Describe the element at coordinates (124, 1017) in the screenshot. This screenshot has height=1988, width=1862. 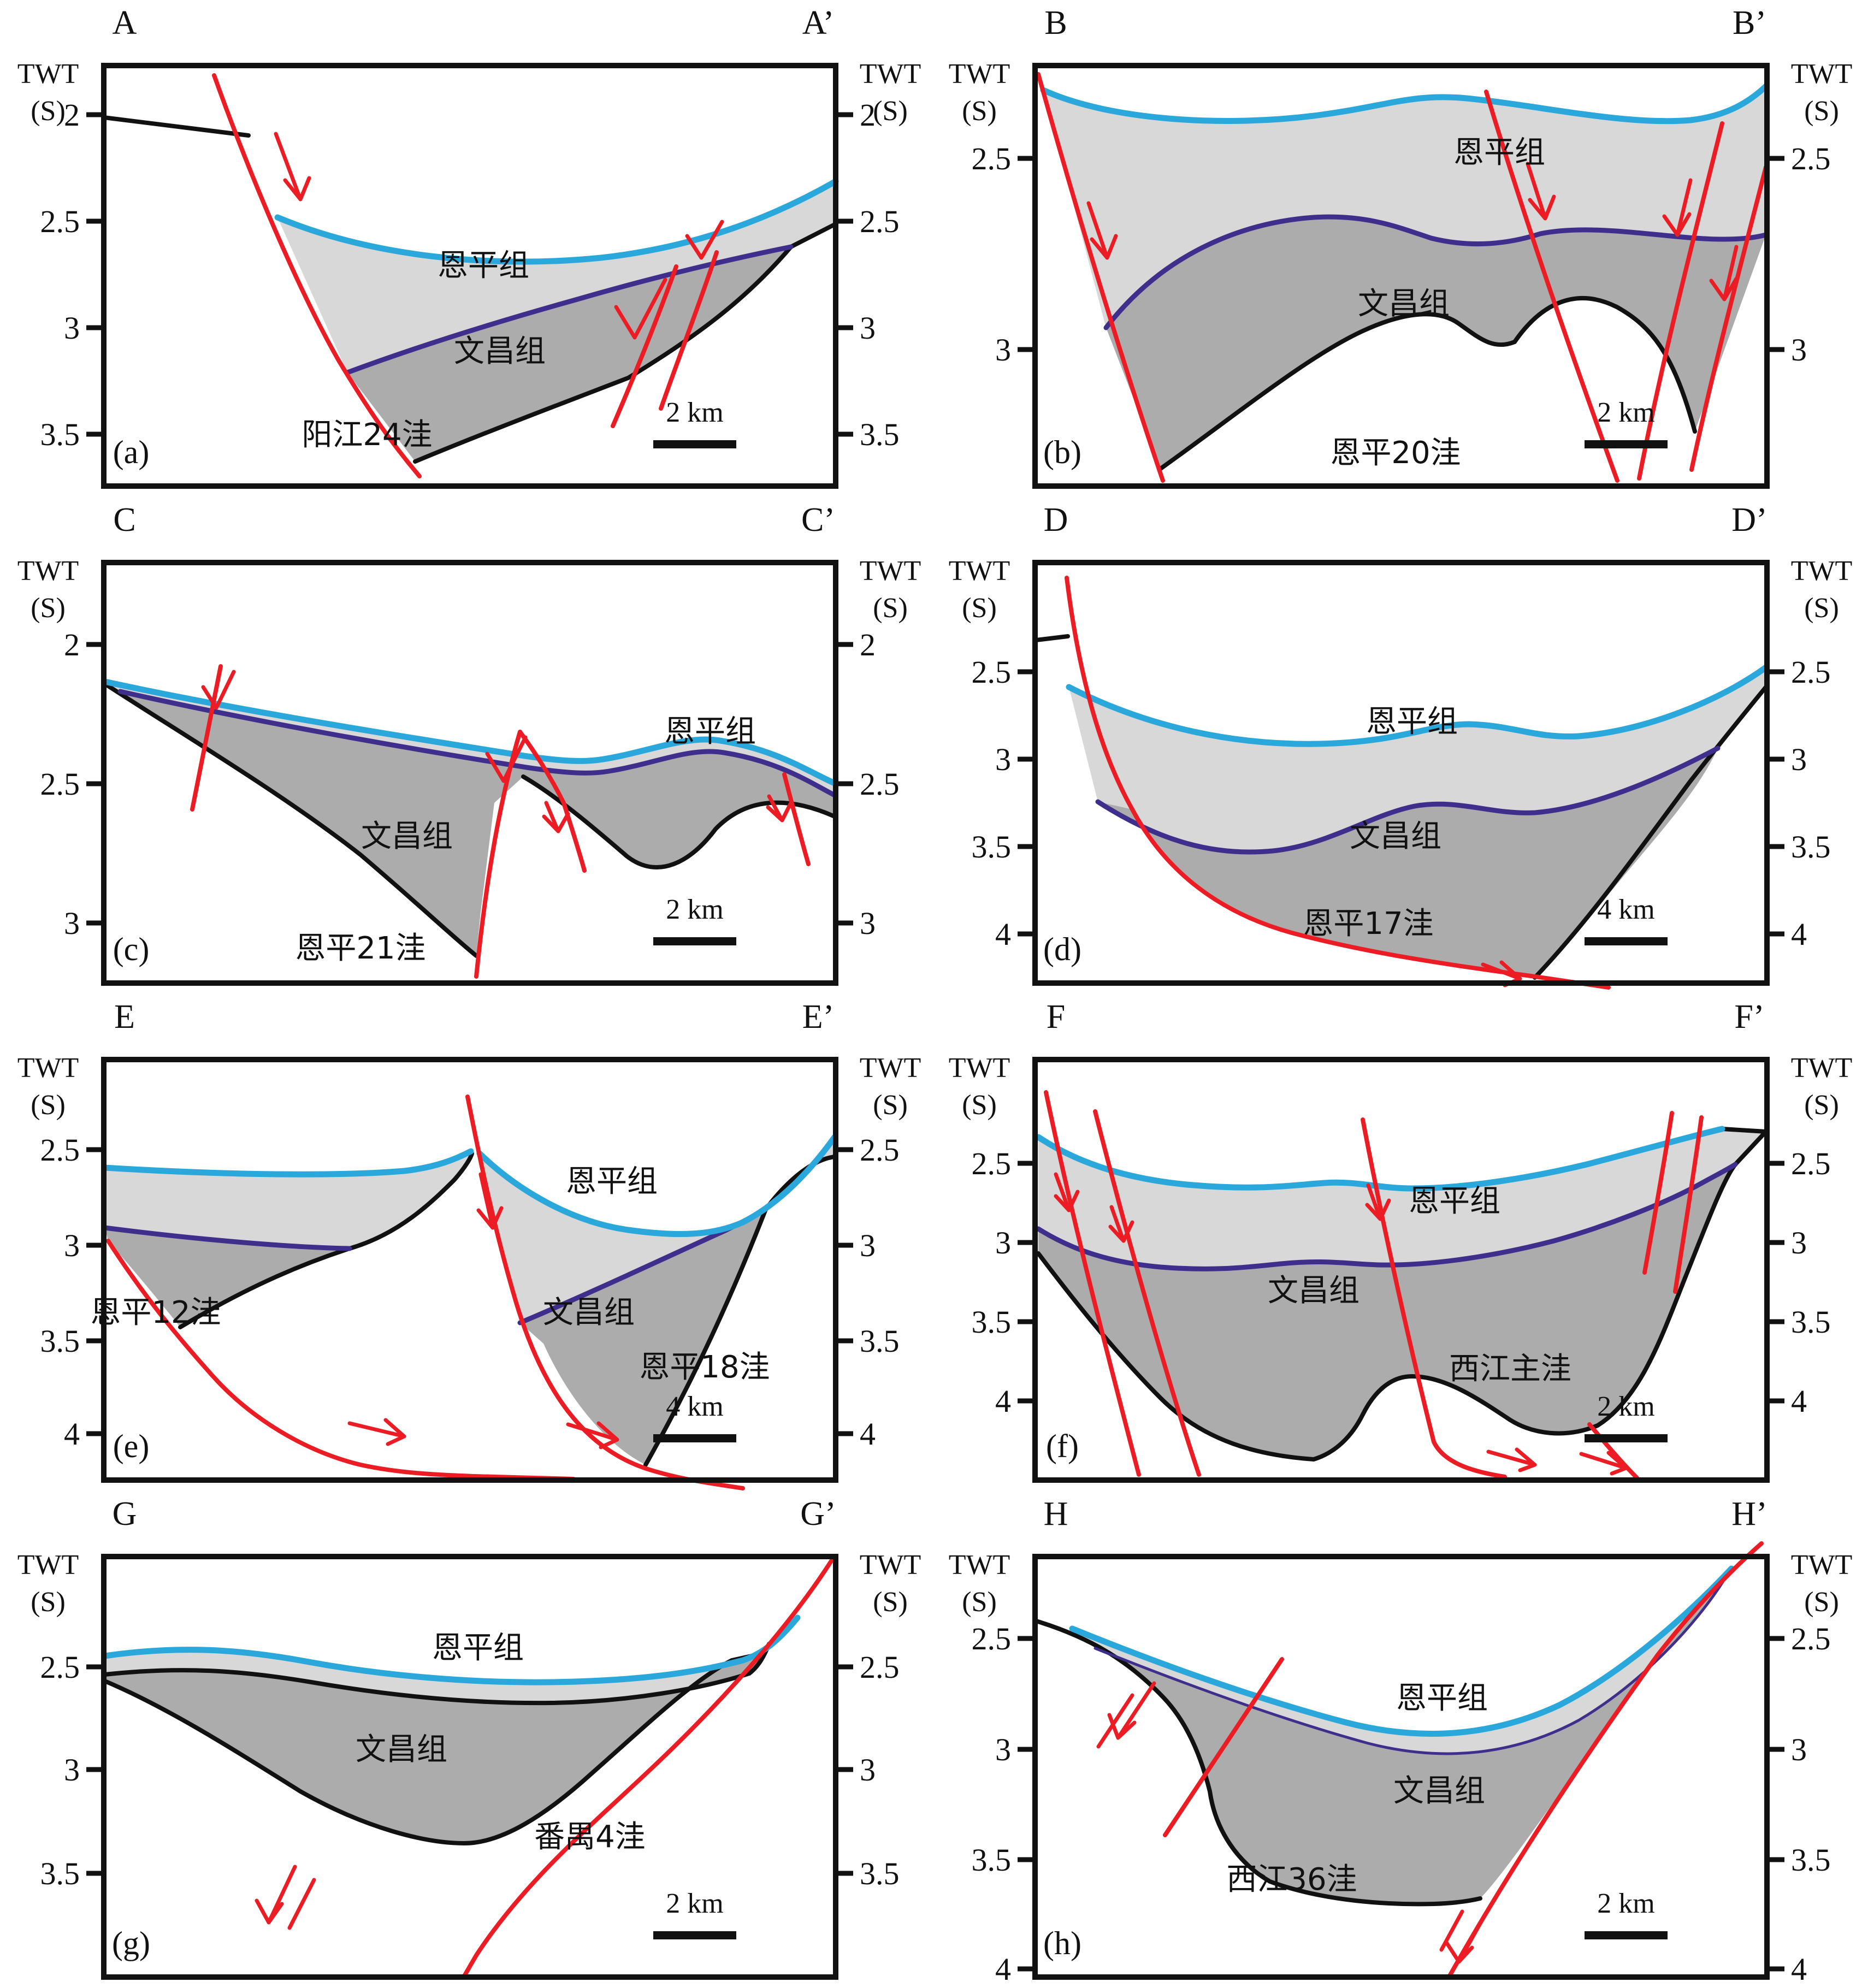
I see `e-left-endpoint-label: E` at that location.